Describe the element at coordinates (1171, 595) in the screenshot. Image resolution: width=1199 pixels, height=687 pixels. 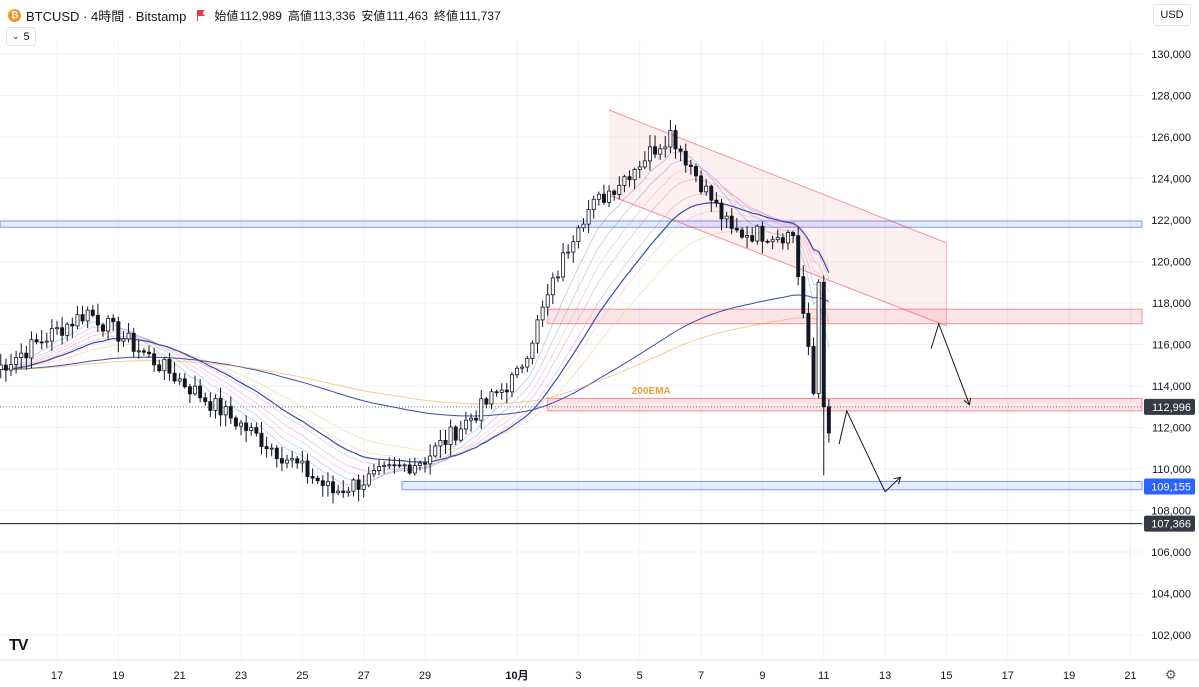
I see `y-tick-label: 104,000` at that location.